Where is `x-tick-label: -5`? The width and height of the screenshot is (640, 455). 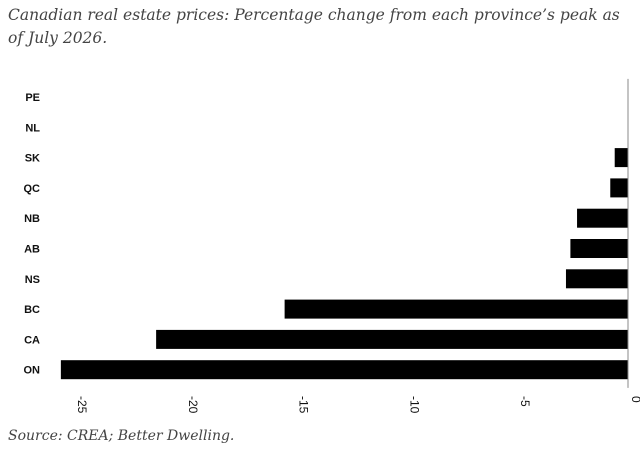 x-tick-label: -5 is located at coordinates (525, 401).